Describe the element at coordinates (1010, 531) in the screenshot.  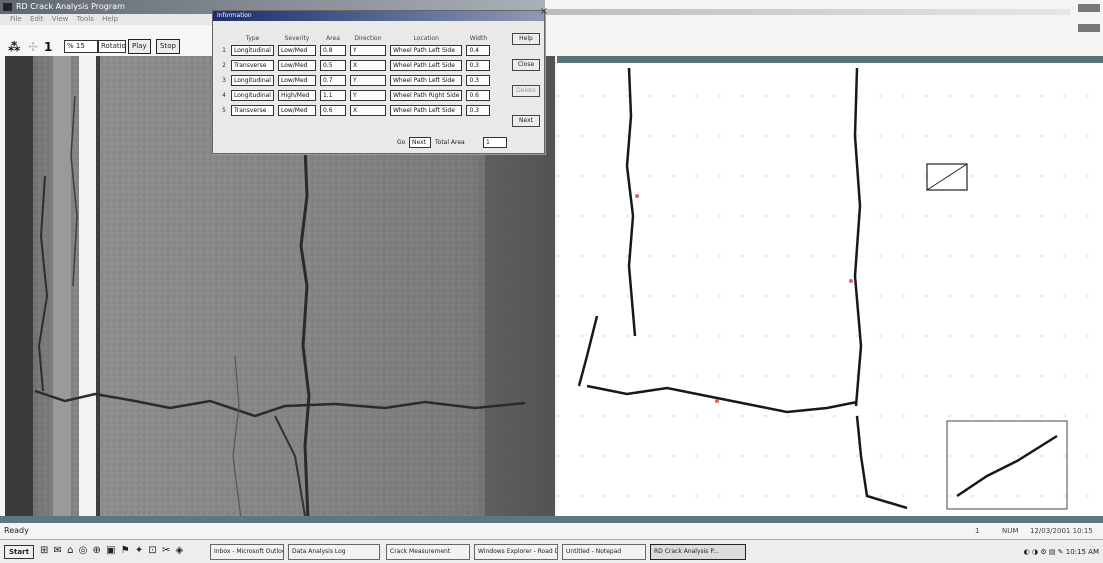
I see `status-num: NUM` at that location.